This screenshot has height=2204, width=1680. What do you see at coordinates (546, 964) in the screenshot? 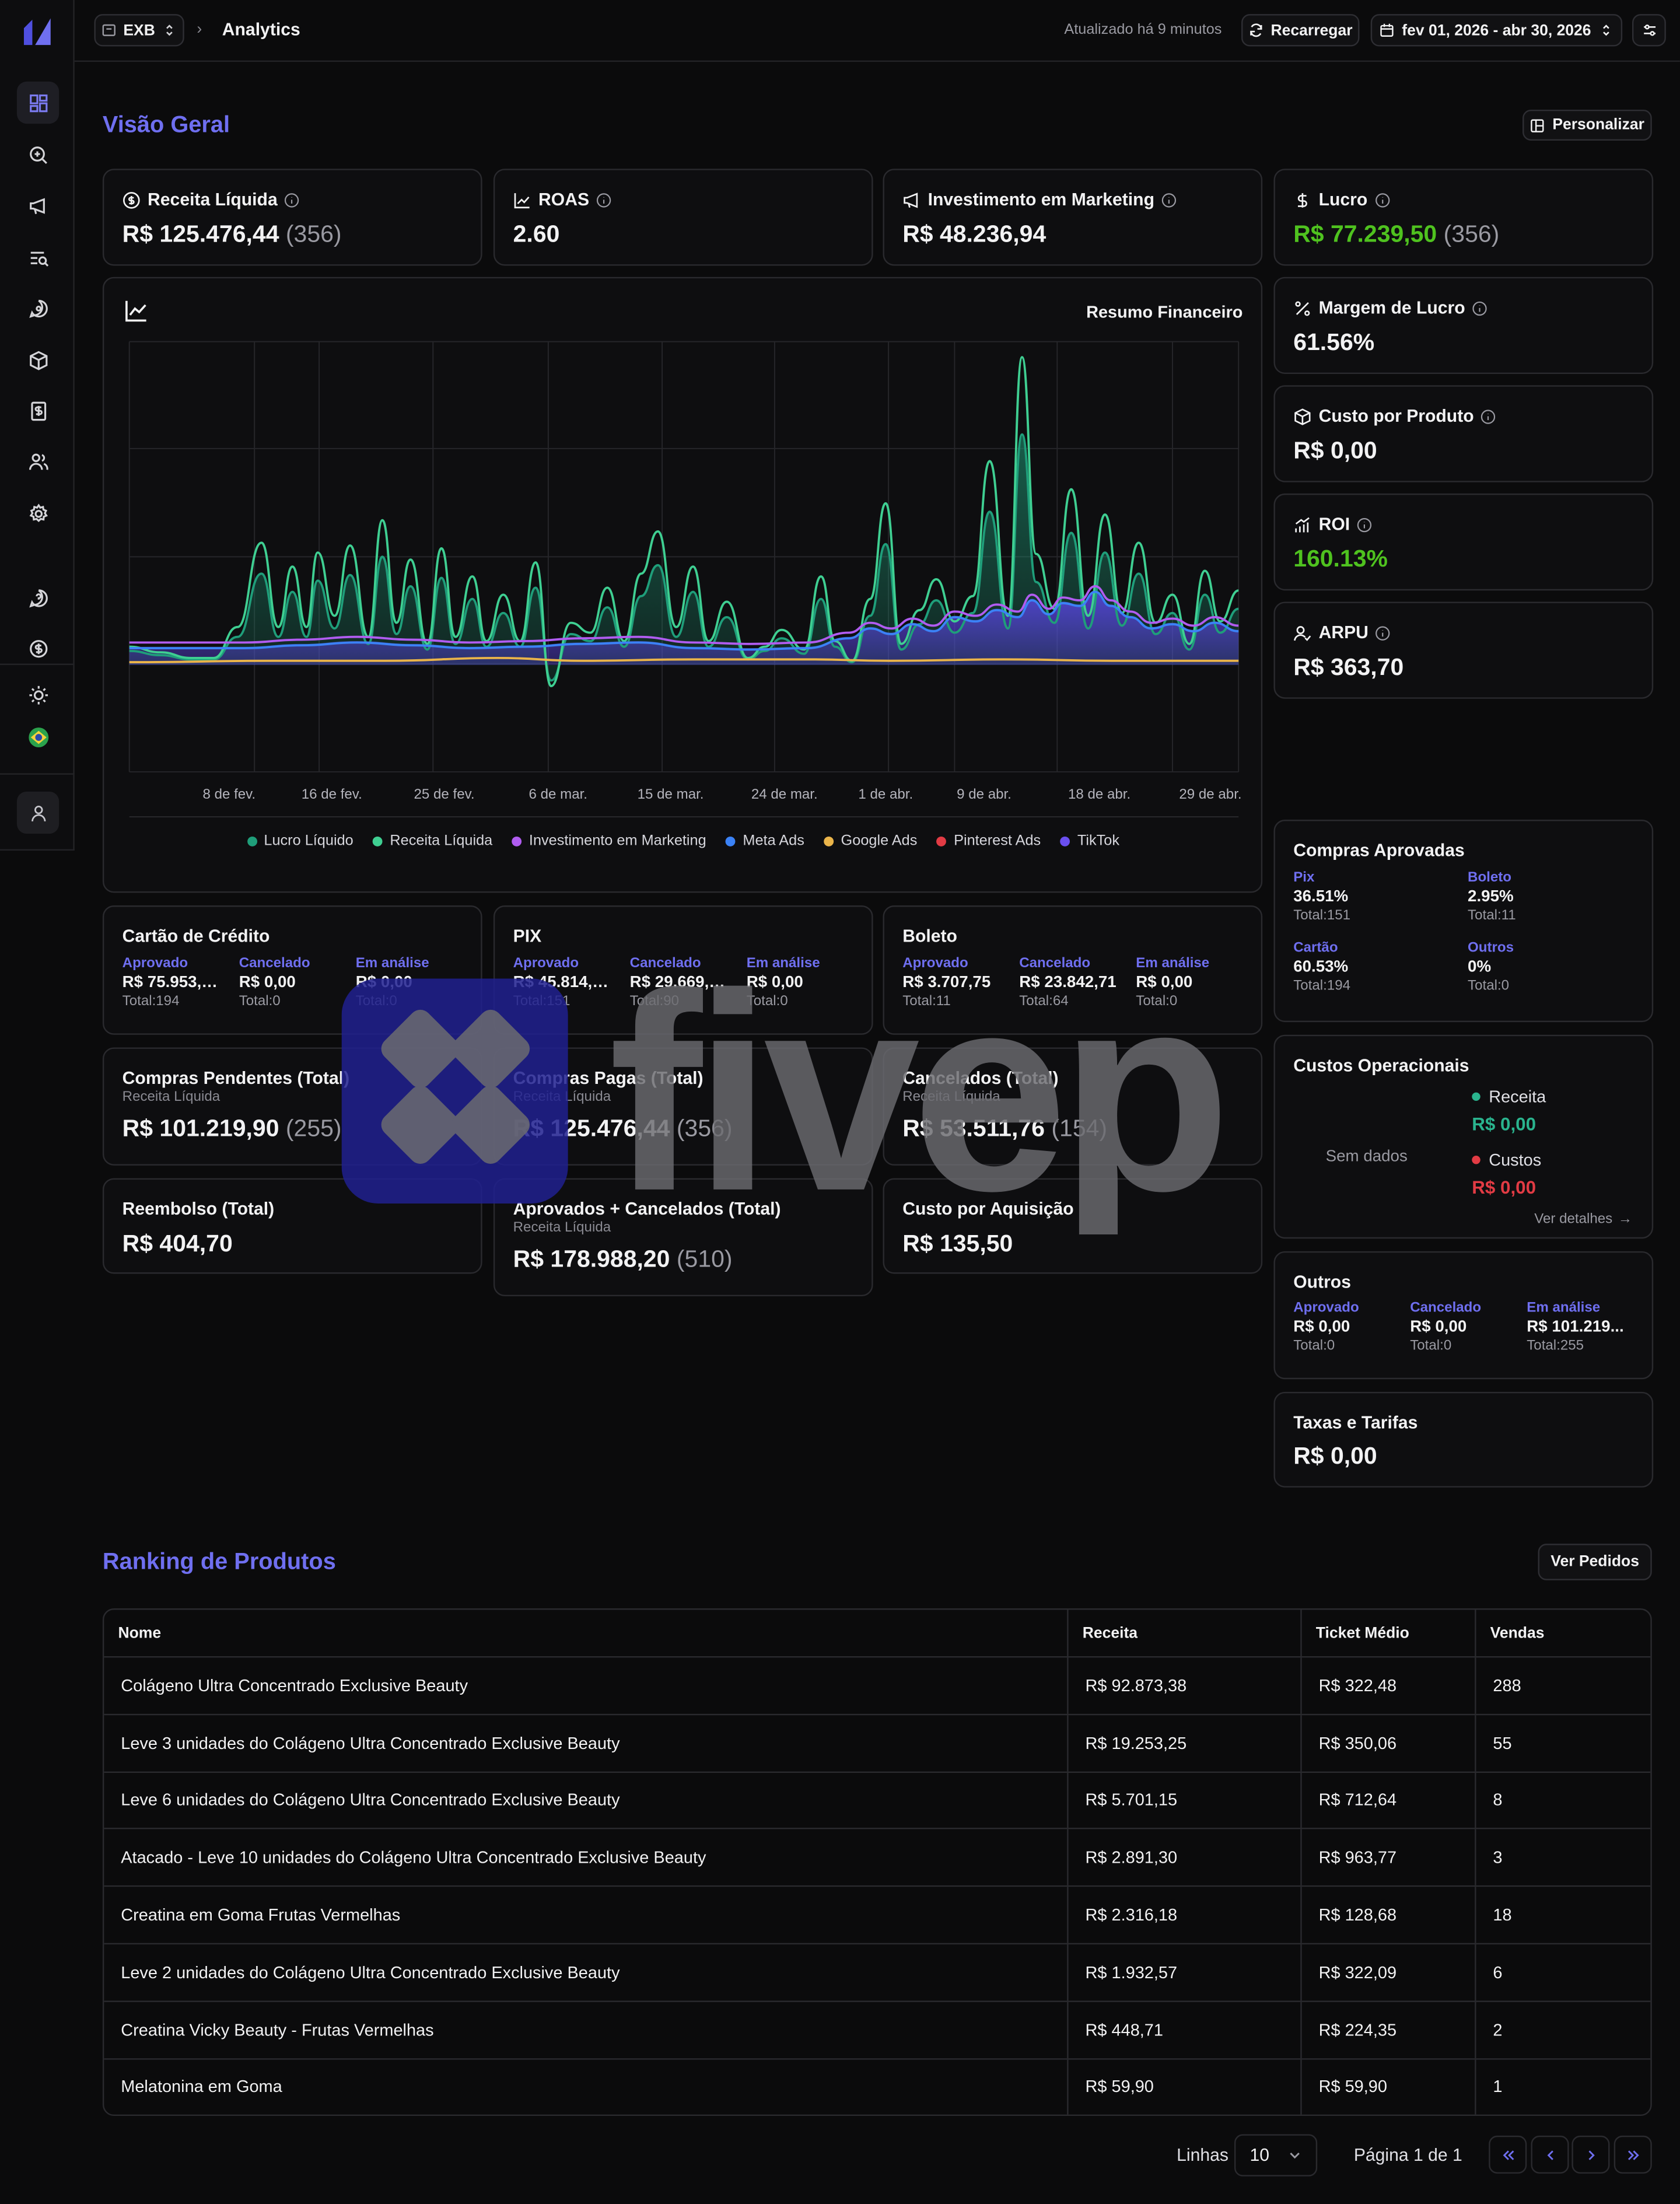
I see `status-label: Aprovado` at bounding box center [546, 964].